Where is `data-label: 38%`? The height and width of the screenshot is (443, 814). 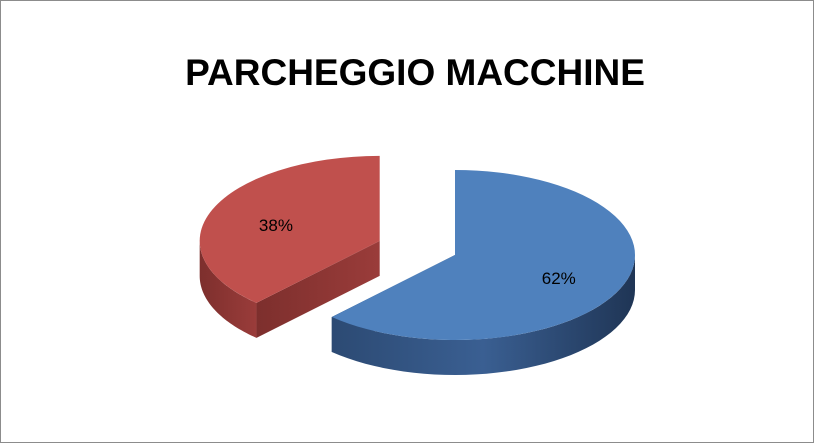
data-label: 38% is located at coordinates (276, 225).